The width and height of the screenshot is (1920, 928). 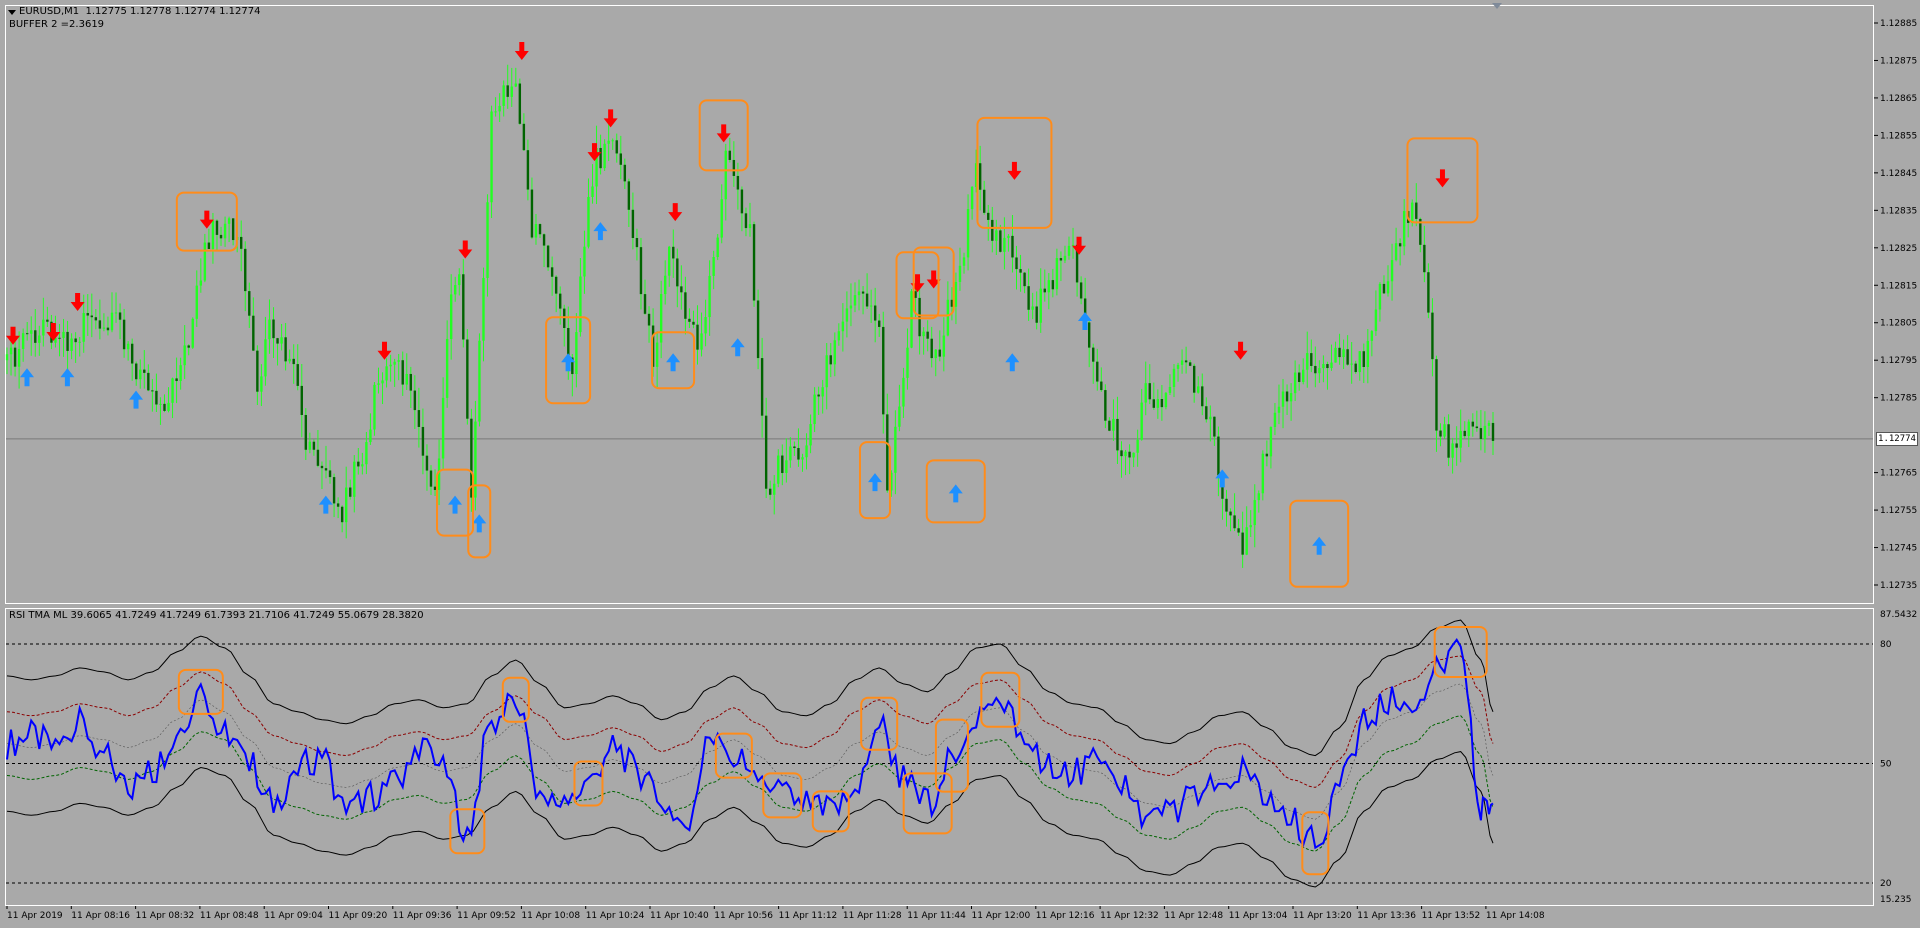 What do you see at coordinates (962, 606) in the screenshot?
I see `pane-separator` at bounding box center [962, 606].